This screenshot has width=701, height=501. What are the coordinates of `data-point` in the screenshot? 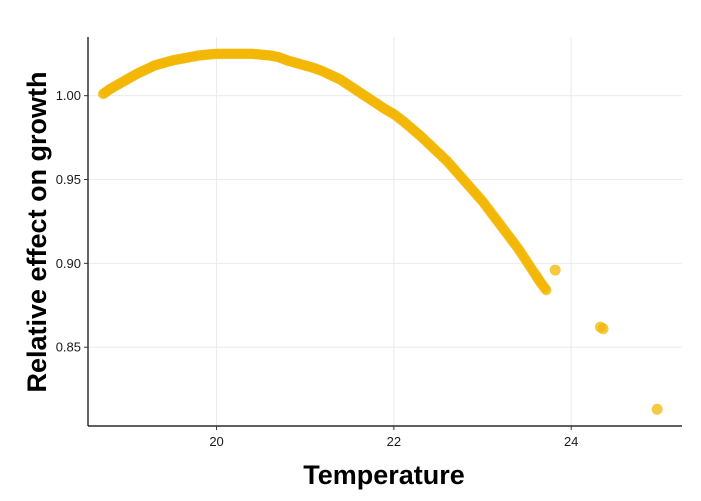 It's located at (546, 290).